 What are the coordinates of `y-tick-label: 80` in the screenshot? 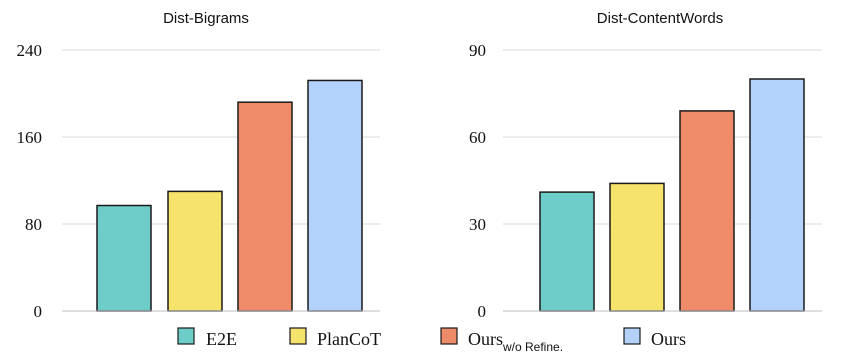 It's located at (33, 224).